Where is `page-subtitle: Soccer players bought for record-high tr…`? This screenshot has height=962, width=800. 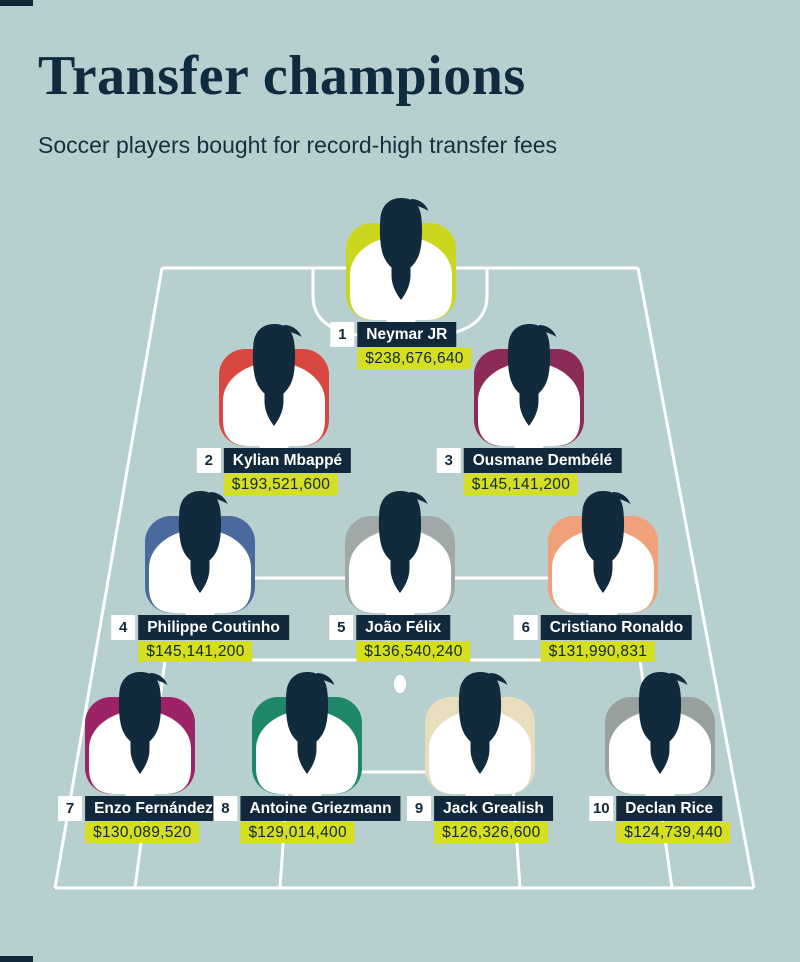
page-subtitle: Soccer players bought for record-high tr… is located at coordinates (298, 145).